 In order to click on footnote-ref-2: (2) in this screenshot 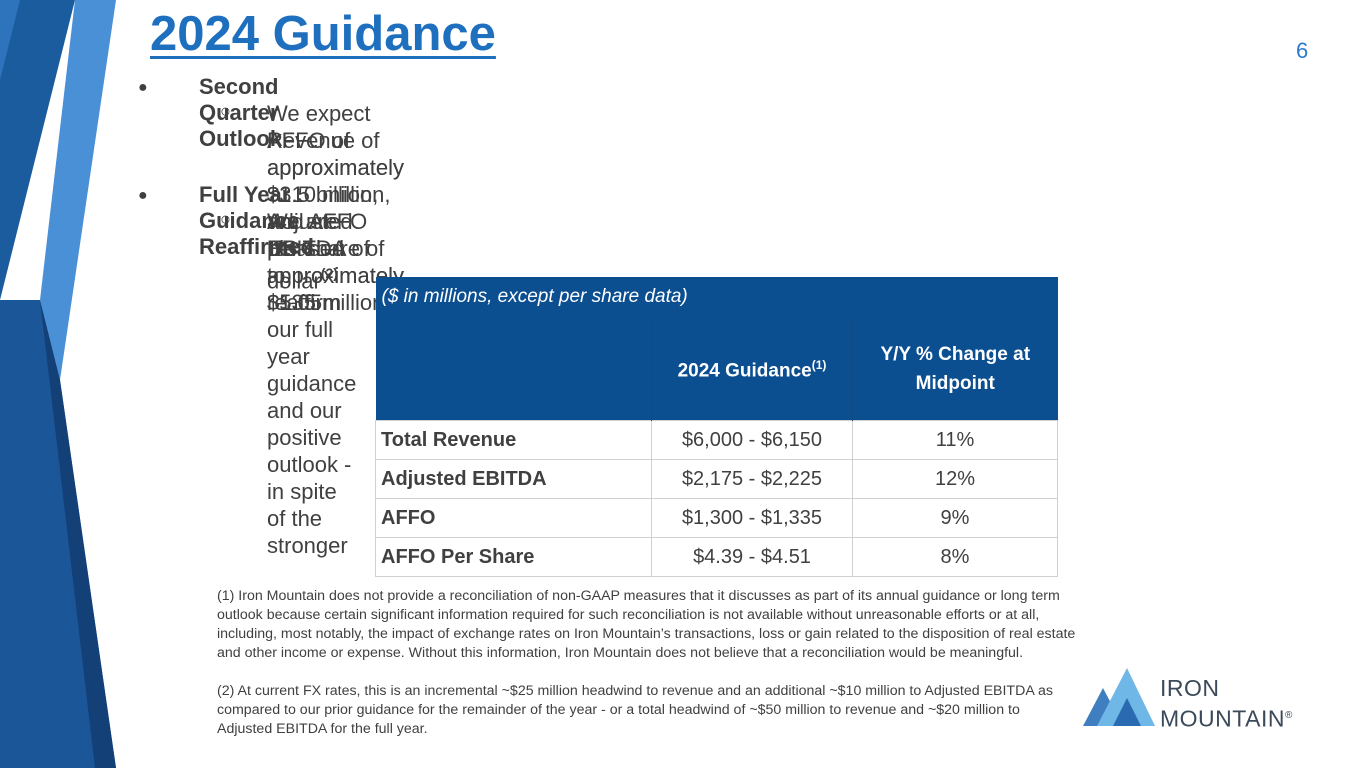, I will do `click(329, 273)`.